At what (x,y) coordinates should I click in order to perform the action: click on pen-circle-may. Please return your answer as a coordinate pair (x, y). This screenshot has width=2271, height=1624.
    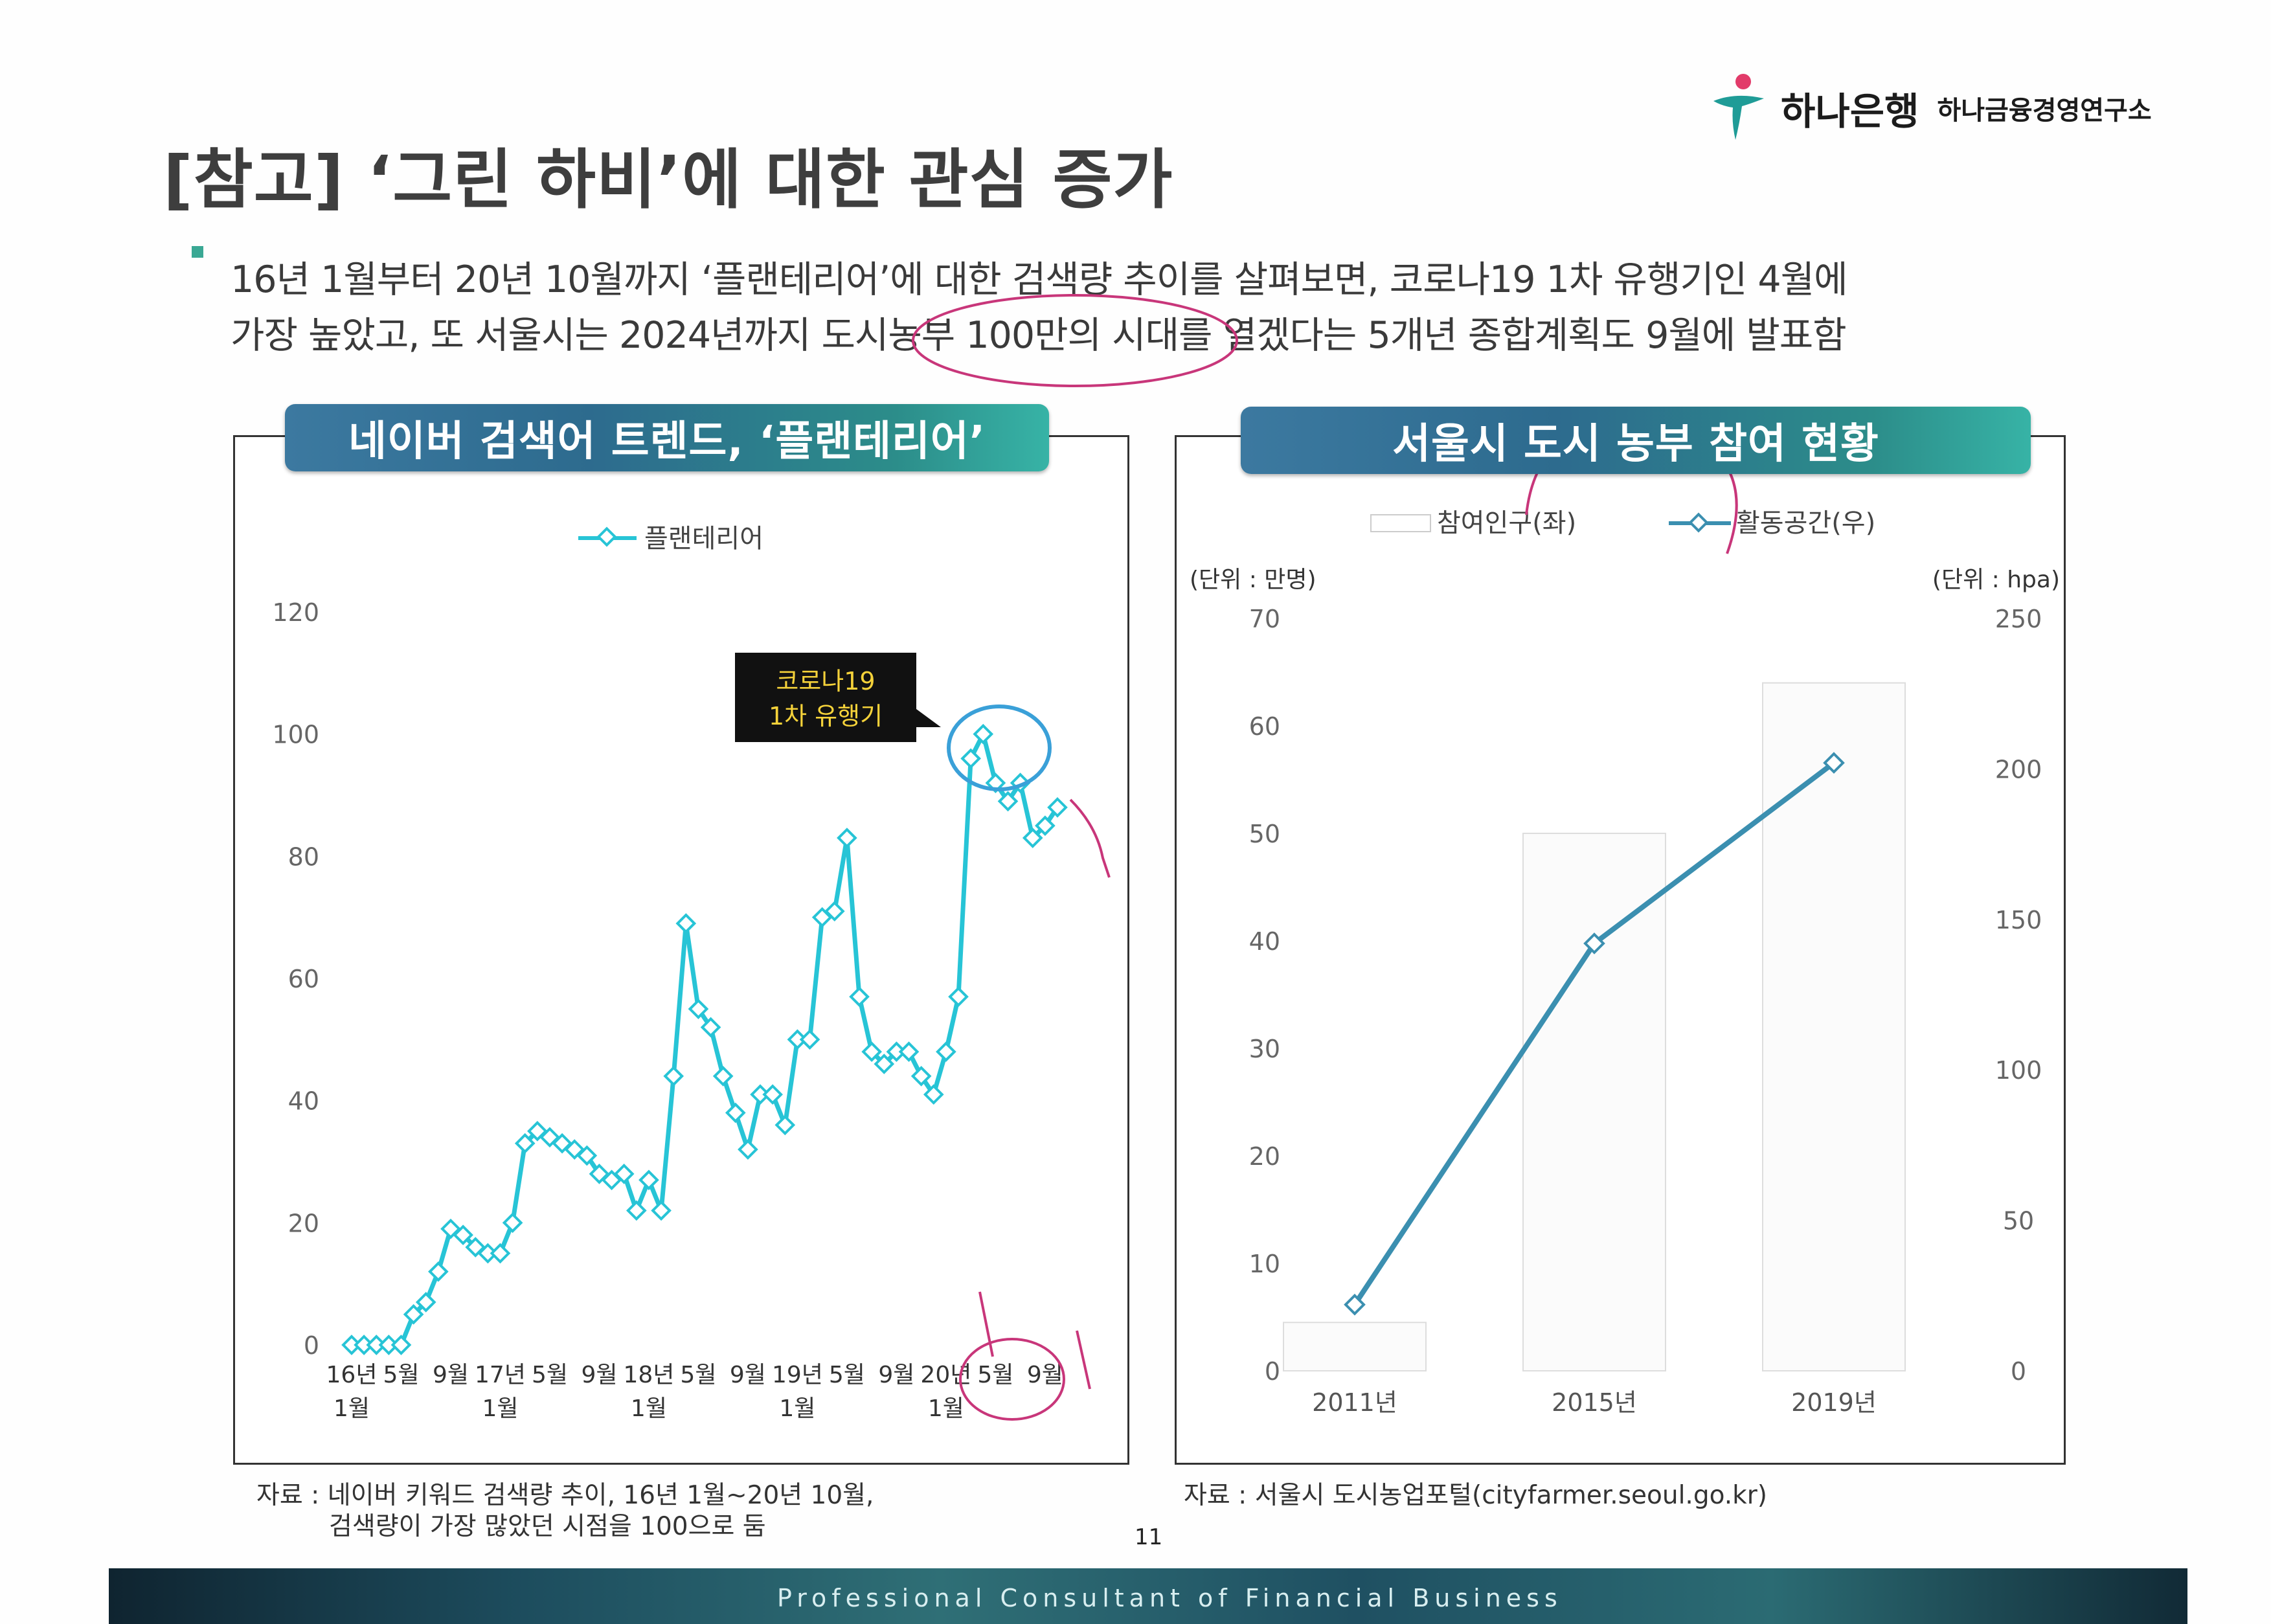
    Looking at the image, I should click on (1012, 1379).